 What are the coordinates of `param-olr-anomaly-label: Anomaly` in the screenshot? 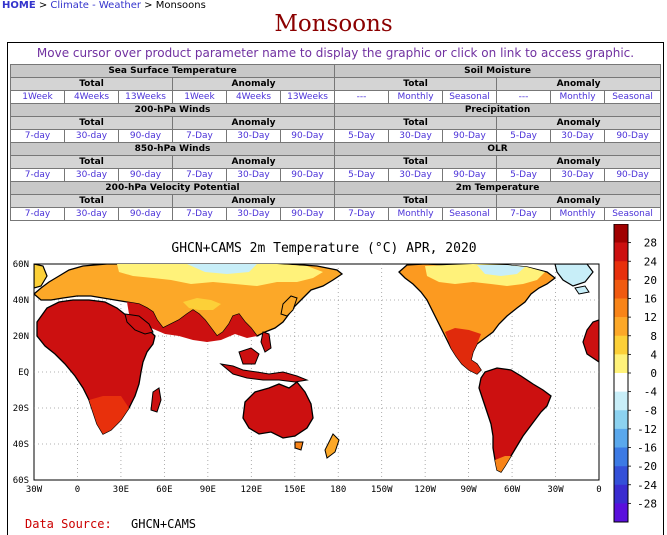 It's located at (579, 162).